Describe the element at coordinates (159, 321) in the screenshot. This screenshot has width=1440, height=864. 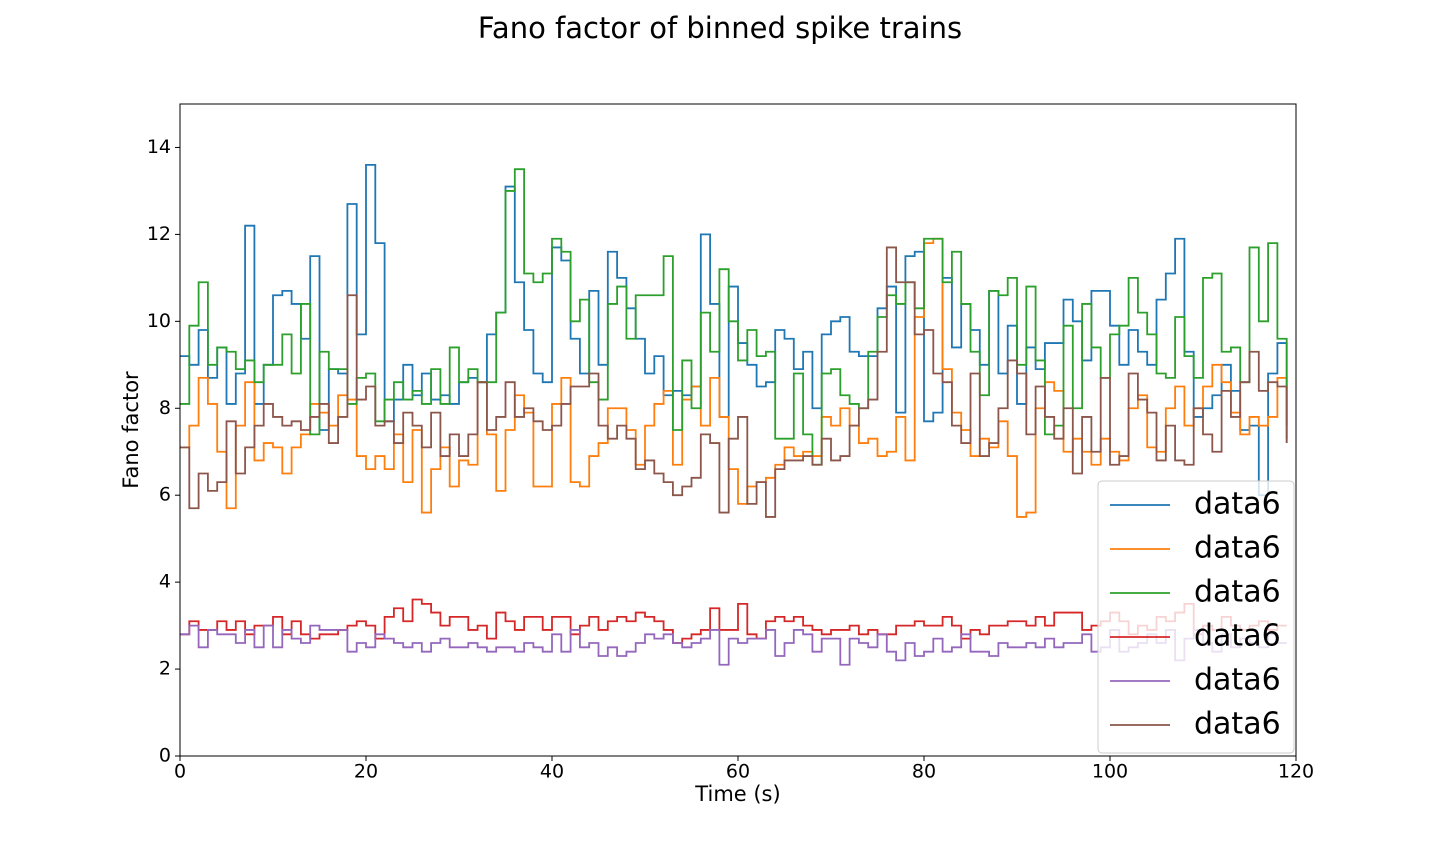
I see `y-tick-label: 10` at that location.